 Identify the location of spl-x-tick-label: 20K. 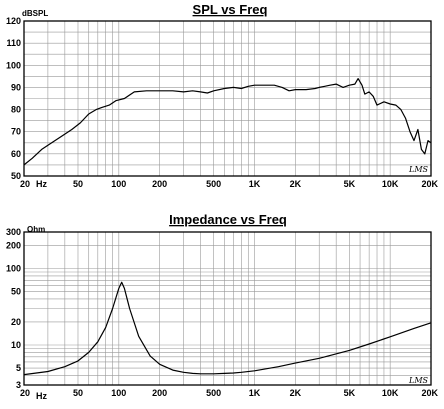
(429, 184).